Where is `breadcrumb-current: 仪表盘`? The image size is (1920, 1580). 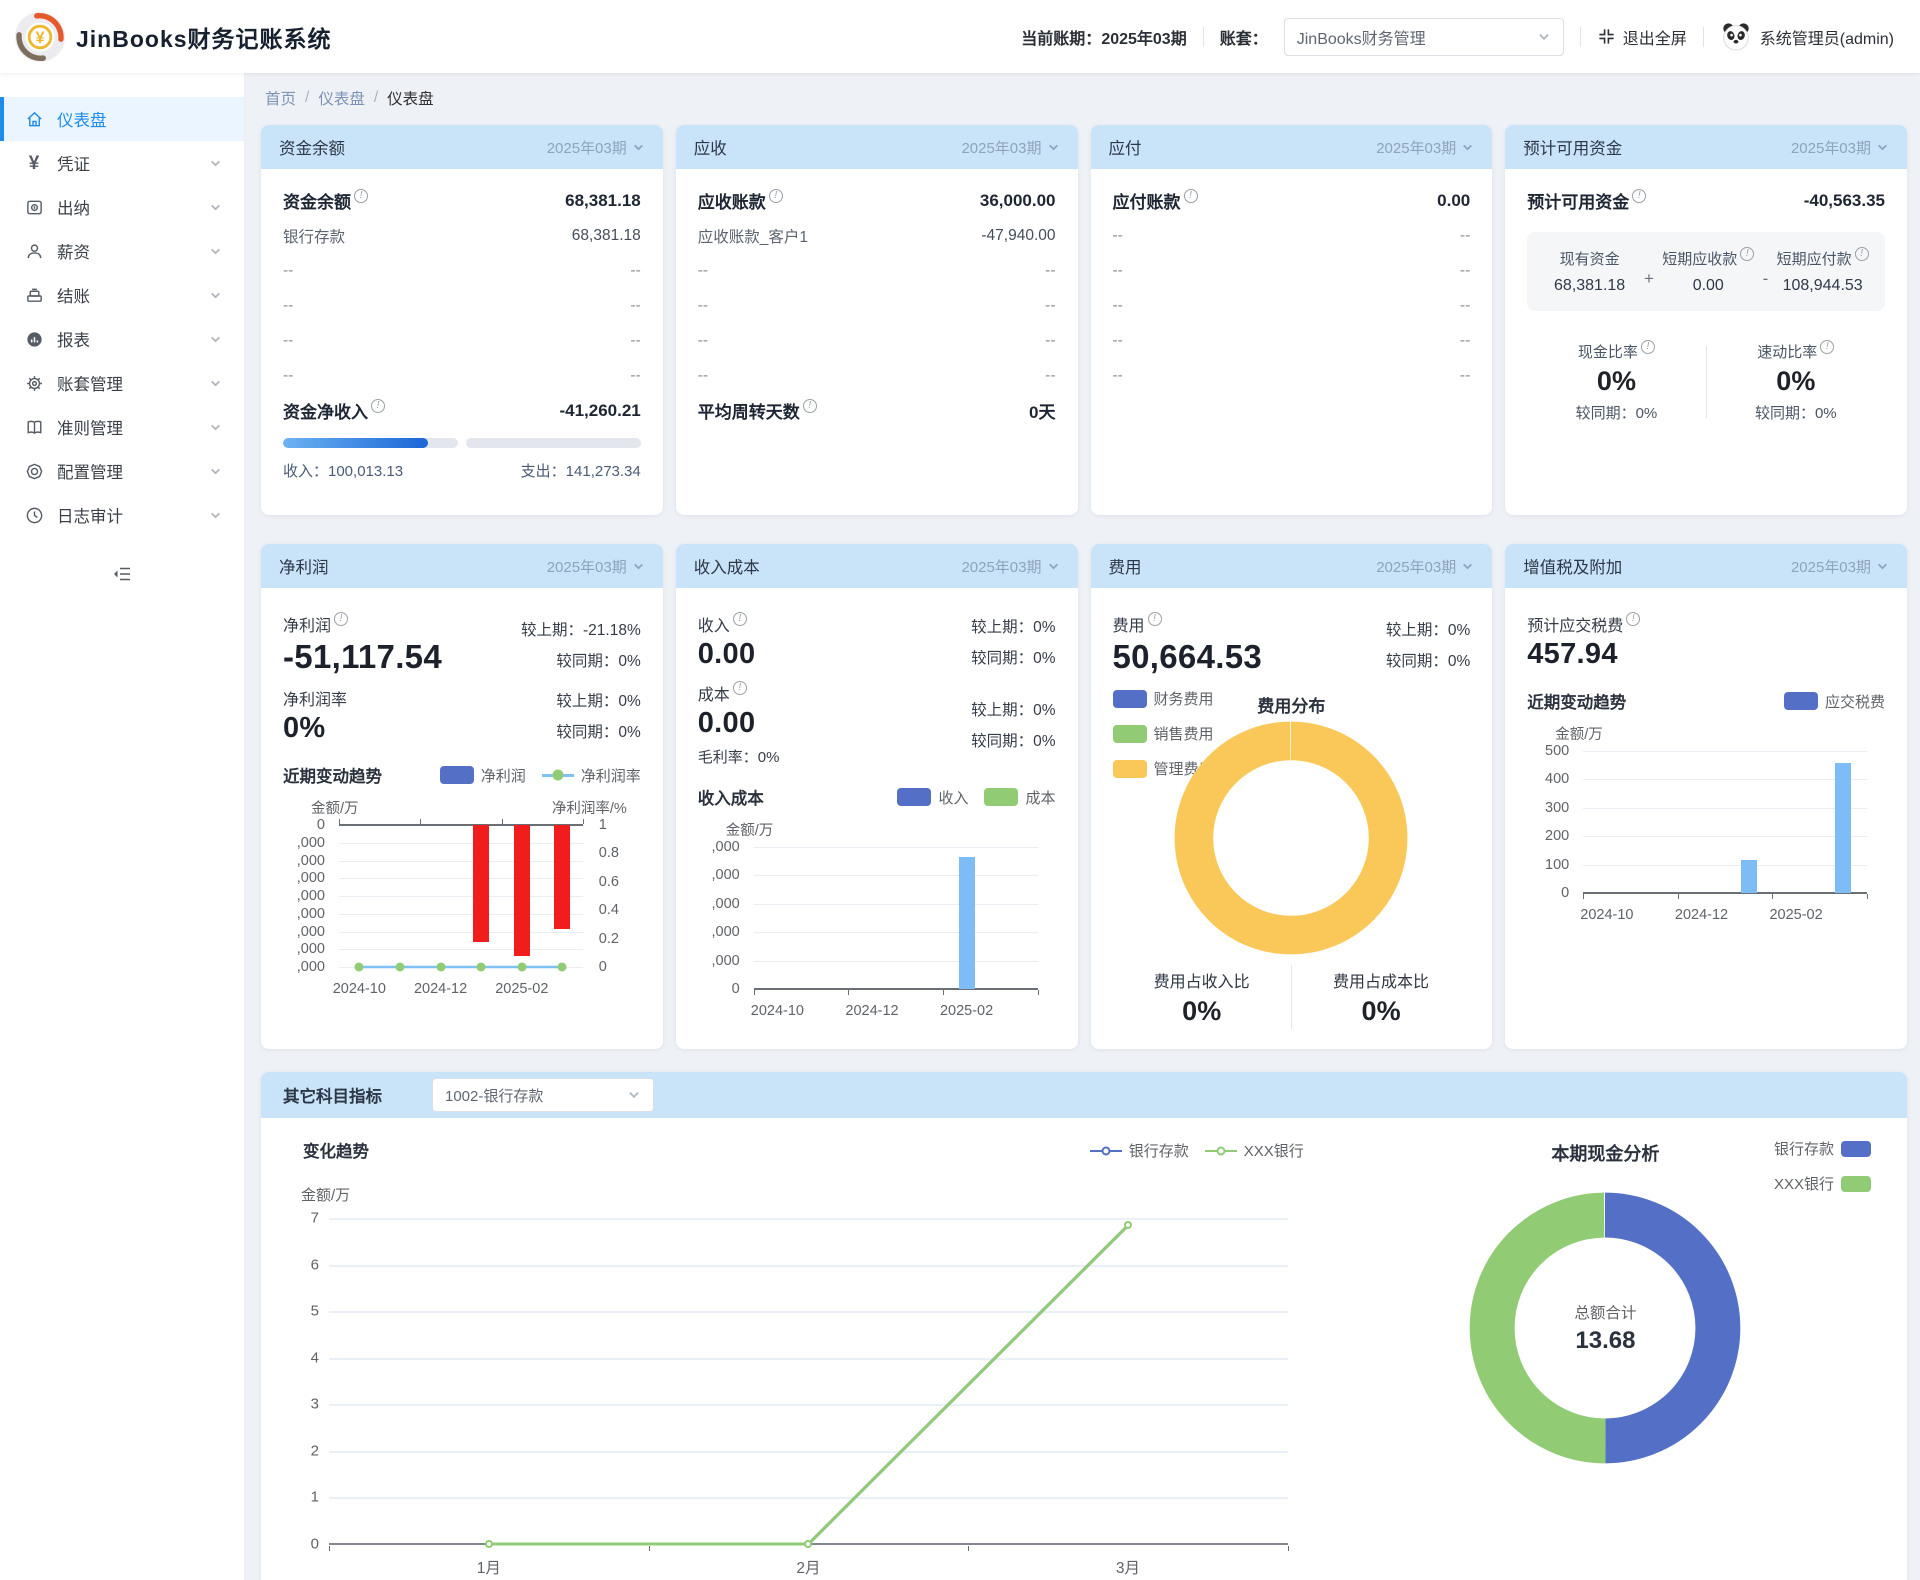
breadcrumb-current: 仪表盘 is located at coordinates (410, 99).